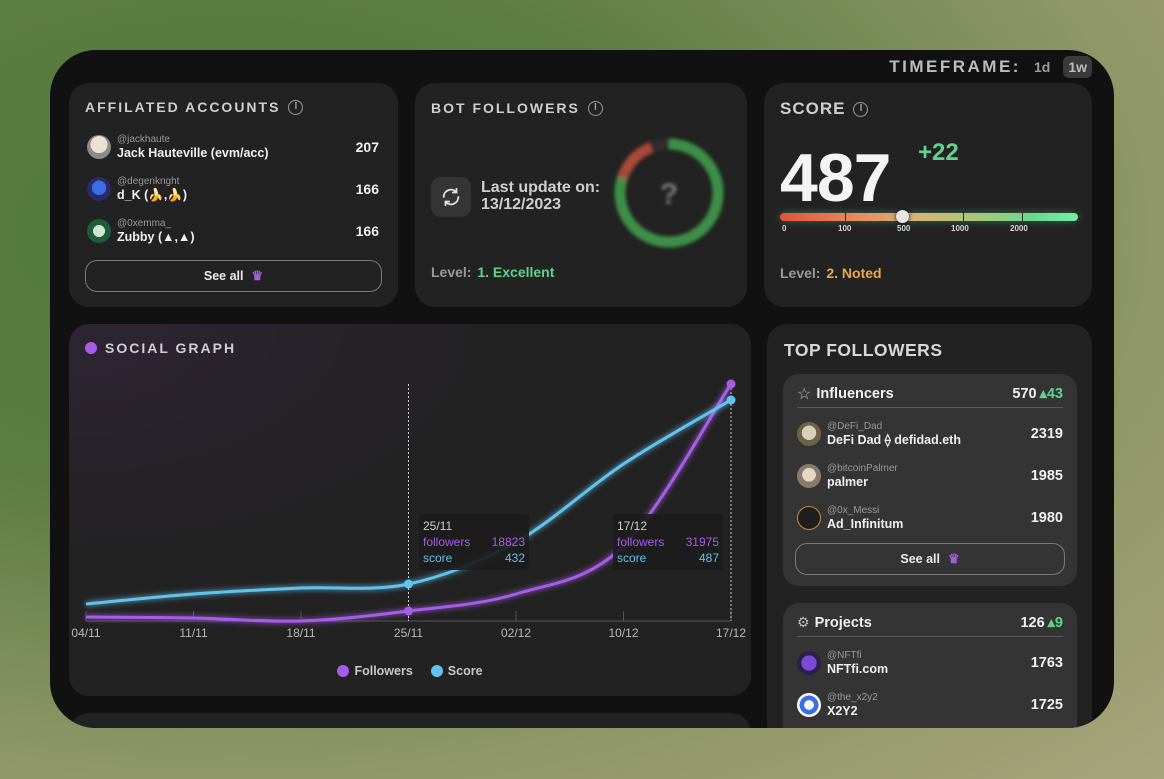 This screenshot has height=779, width=1164. What do you see at coordinates (375, 671) in the screenshot?
I see `legend-followers: Followers` at bounding box center [375, 671].